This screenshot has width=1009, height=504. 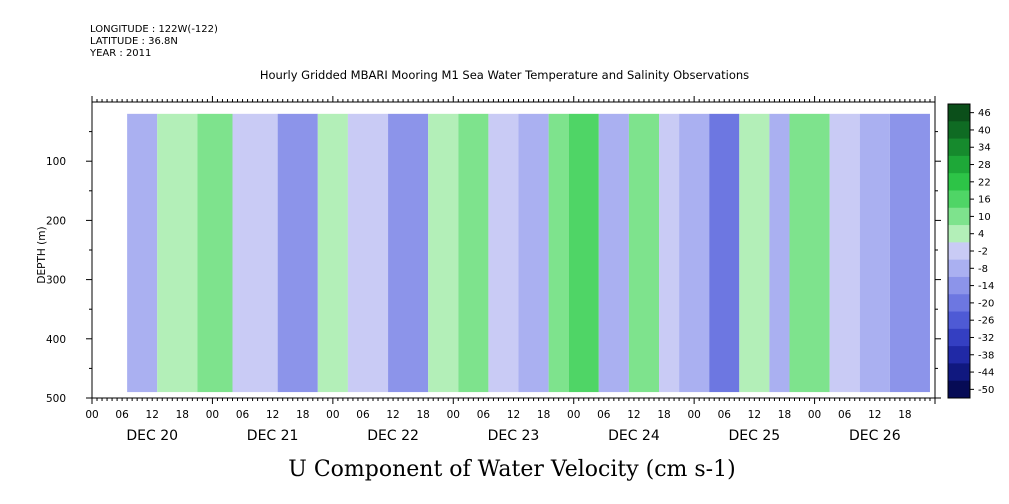 I want to click on x-day-label: DEC 26, so click(x=875, y=436).